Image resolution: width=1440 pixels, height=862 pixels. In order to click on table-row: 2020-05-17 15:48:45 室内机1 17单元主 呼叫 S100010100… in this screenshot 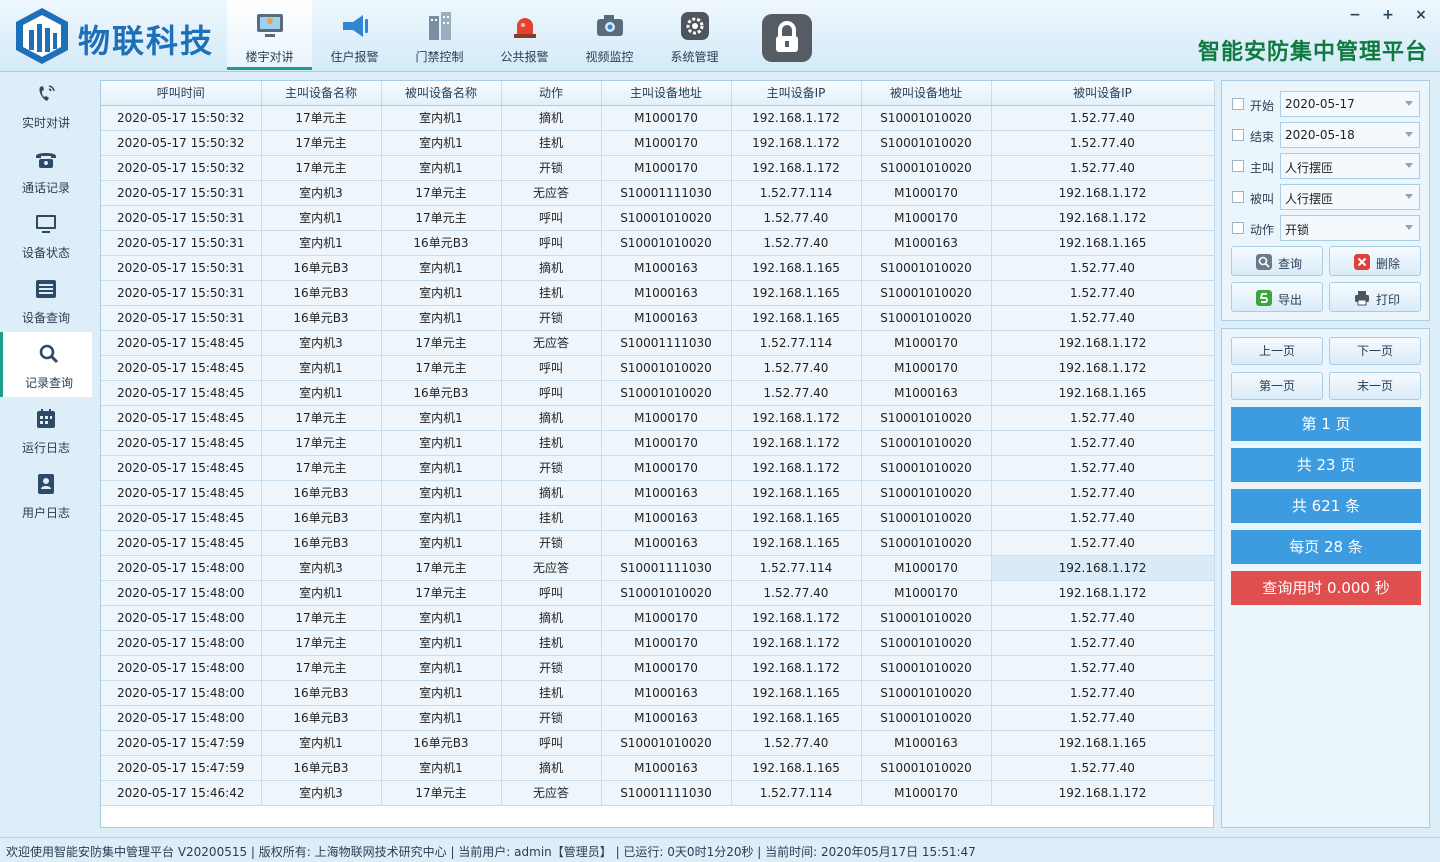, I will do `click(658, 368)`.